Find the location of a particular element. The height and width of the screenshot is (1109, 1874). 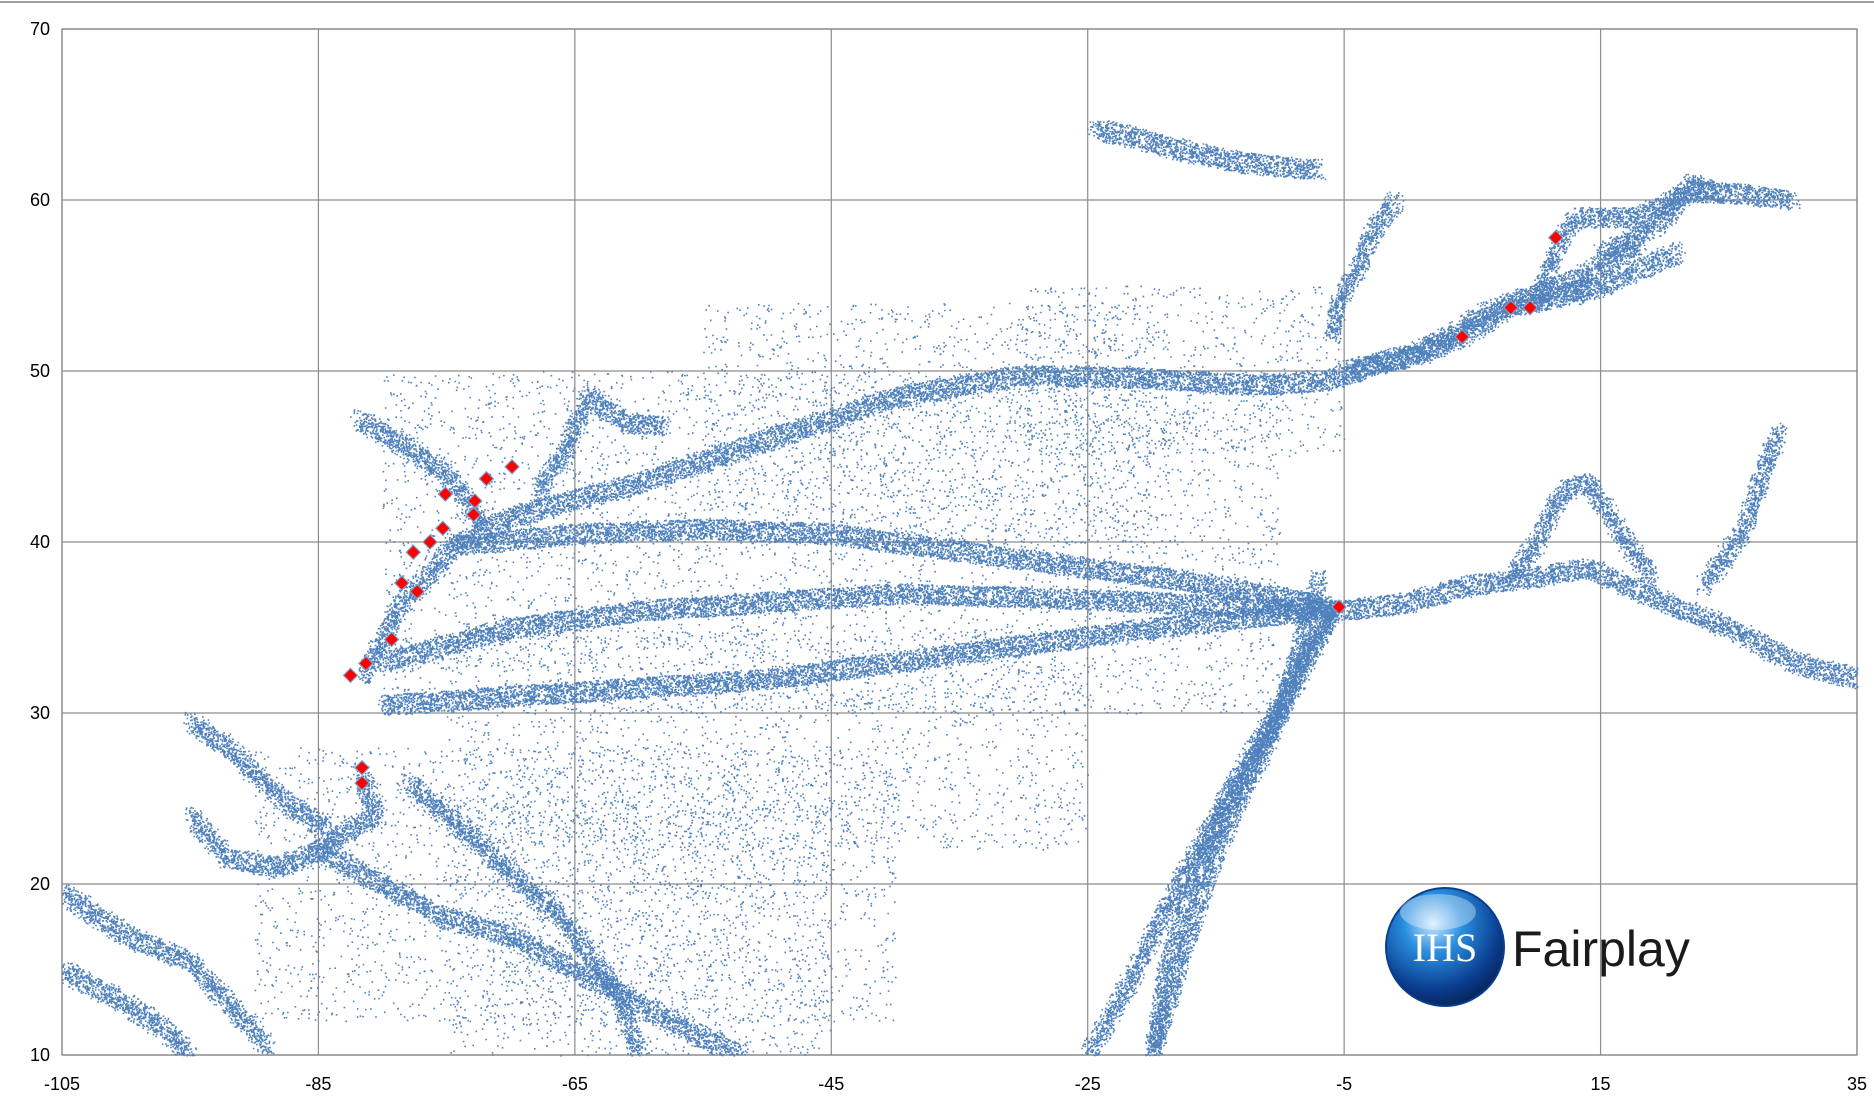

y-tick-label: 20 is located at coordinates (40, 884).